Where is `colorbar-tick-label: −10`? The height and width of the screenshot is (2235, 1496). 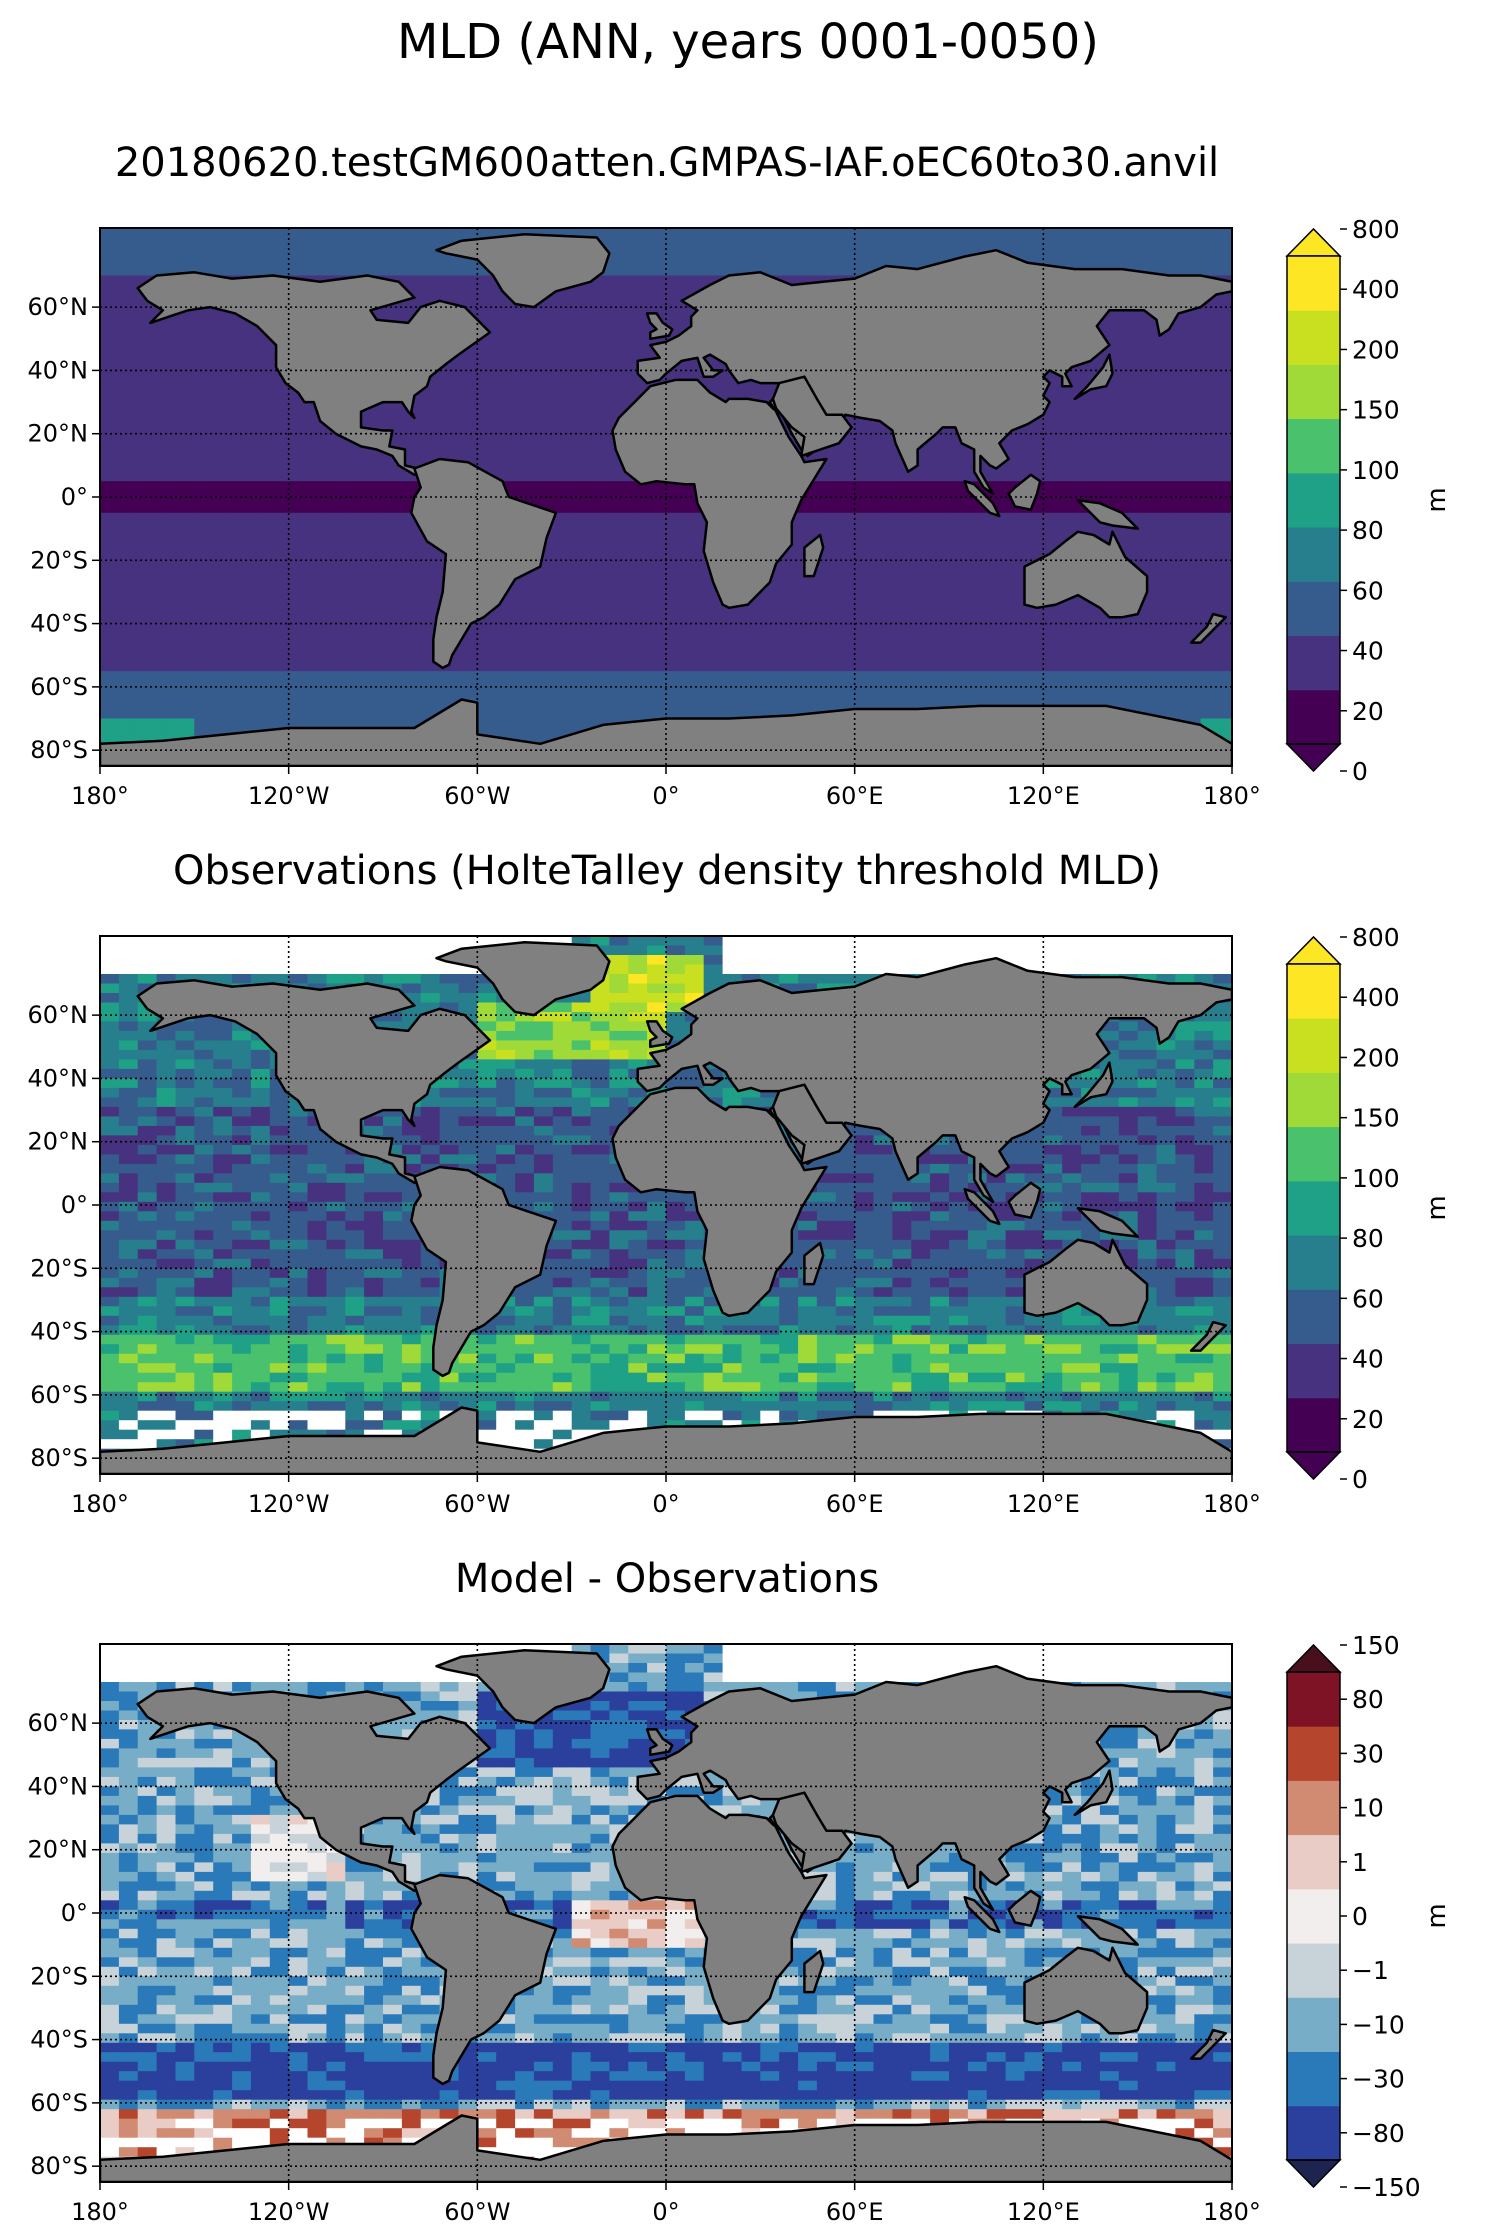
colorbar-tick-label: −10 is located at coordinates (1378, 2024).